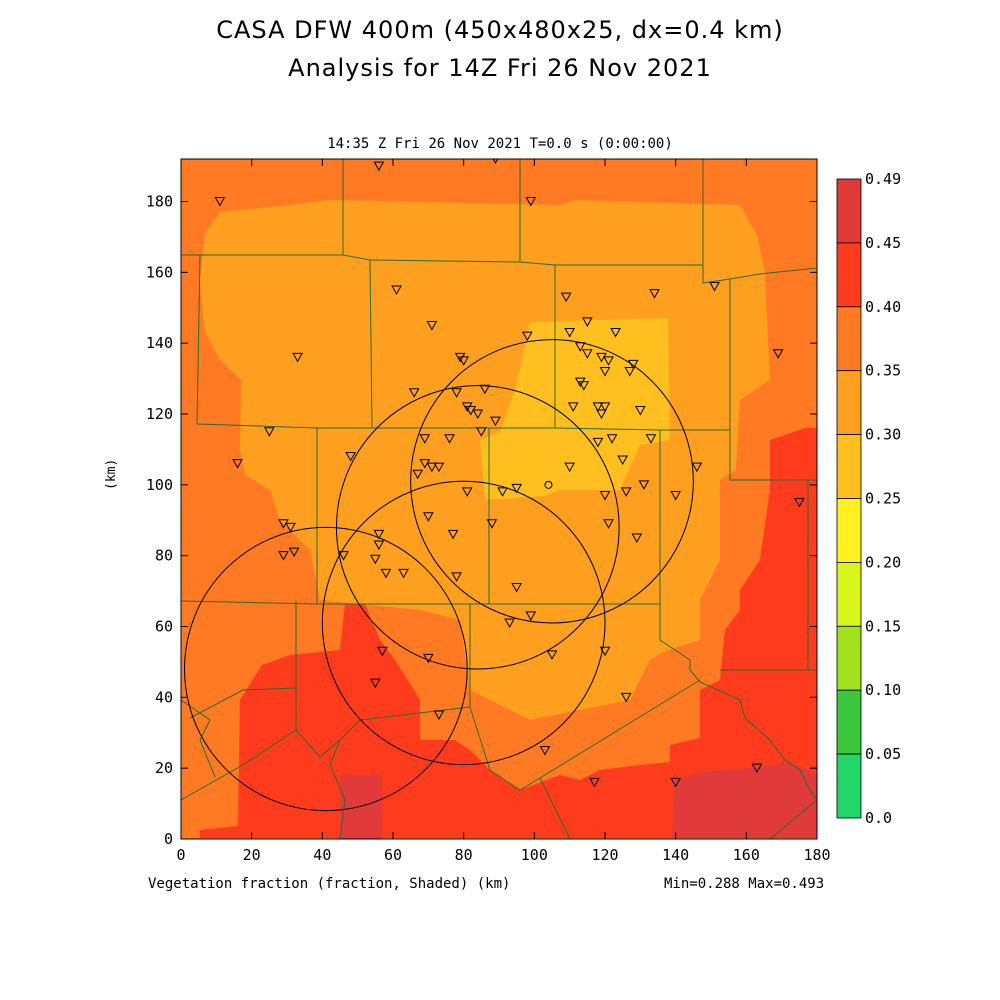 The width and height of the screenshot is (1000, 1000). Describe the element at coordinates (500, 68) in the screenshot. I see `map-title-line2: Analysis for 14Z Fri 26 Nov 2021` at that location.